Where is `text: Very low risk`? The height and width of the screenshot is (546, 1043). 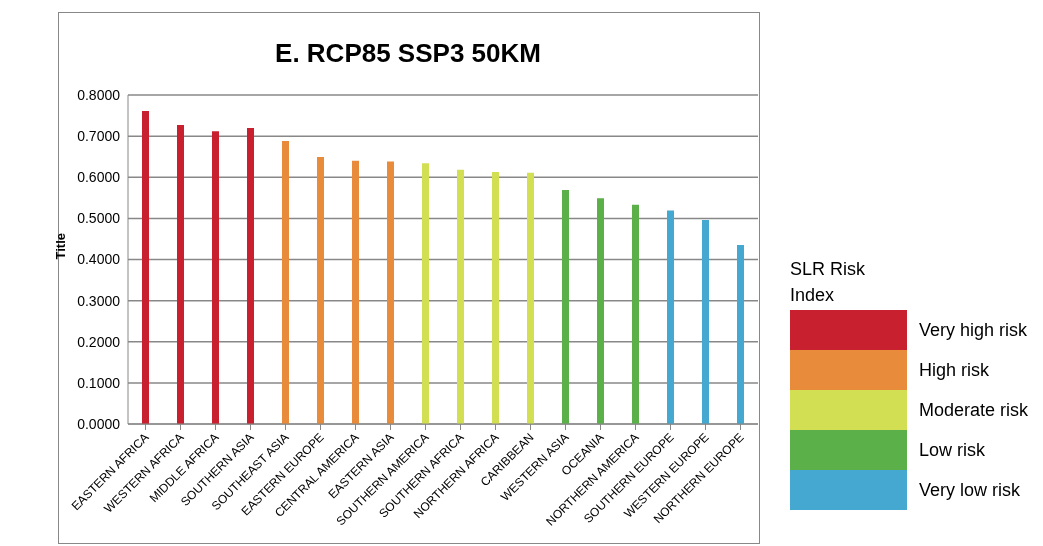
text: Very low risk is located at coordinates (970, 490).